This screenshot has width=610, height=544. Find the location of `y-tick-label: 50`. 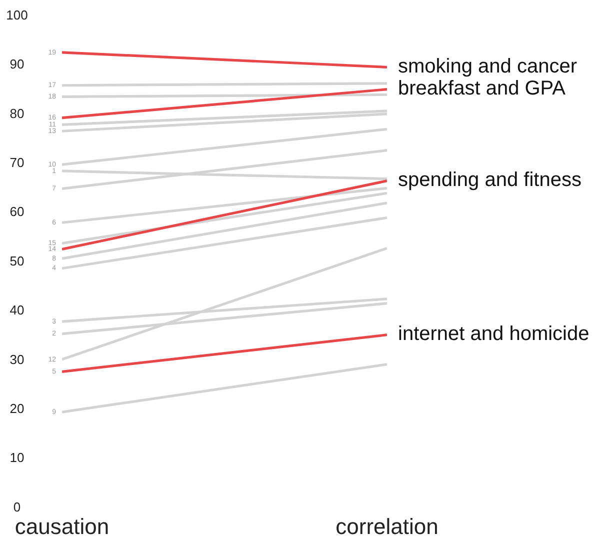

y-tick-label: 50 is located at coordinates (17, 260).